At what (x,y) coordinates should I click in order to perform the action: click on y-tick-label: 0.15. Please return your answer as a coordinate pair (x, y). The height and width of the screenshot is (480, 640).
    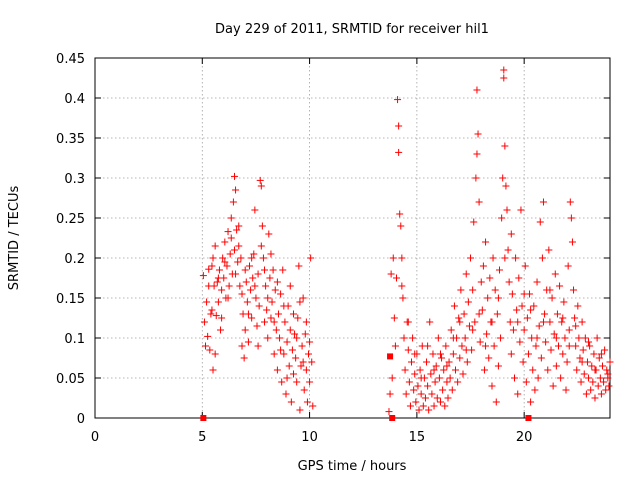
    Looking at the image, I should click on (70, 299).